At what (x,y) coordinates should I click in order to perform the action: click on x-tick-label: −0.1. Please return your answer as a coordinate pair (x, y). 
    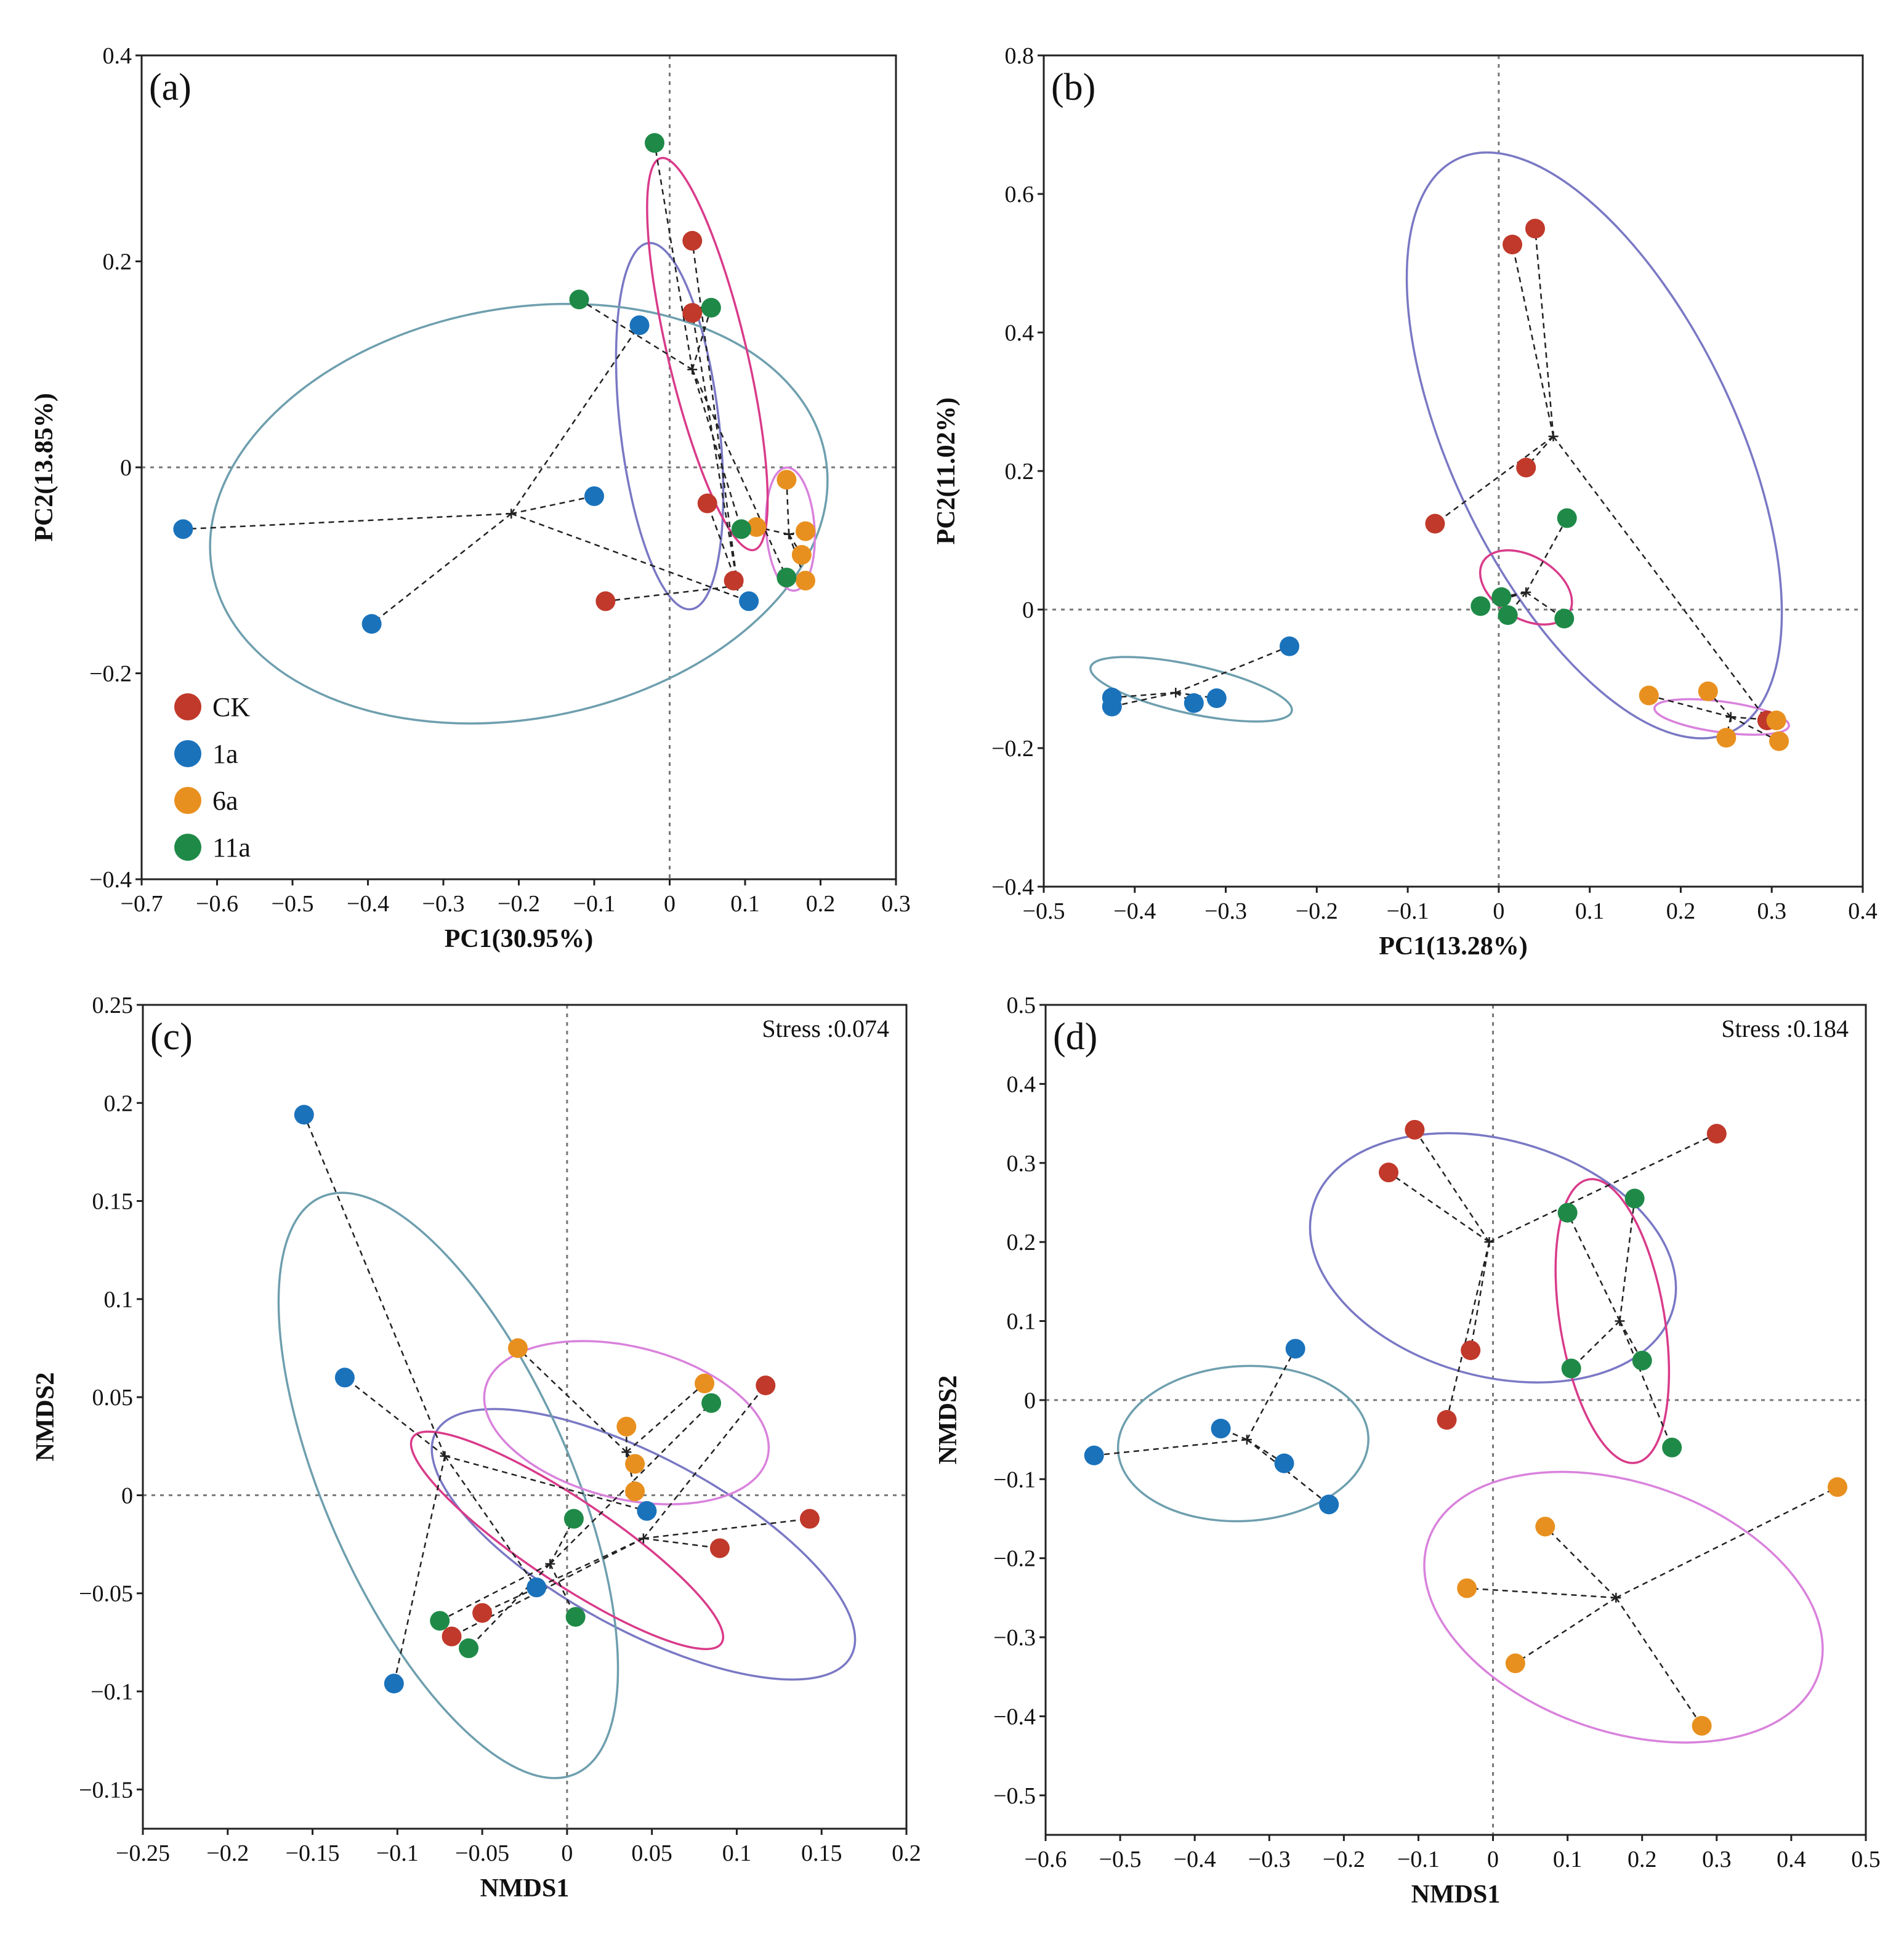
    Looking at the image, I should click on (594, 904).